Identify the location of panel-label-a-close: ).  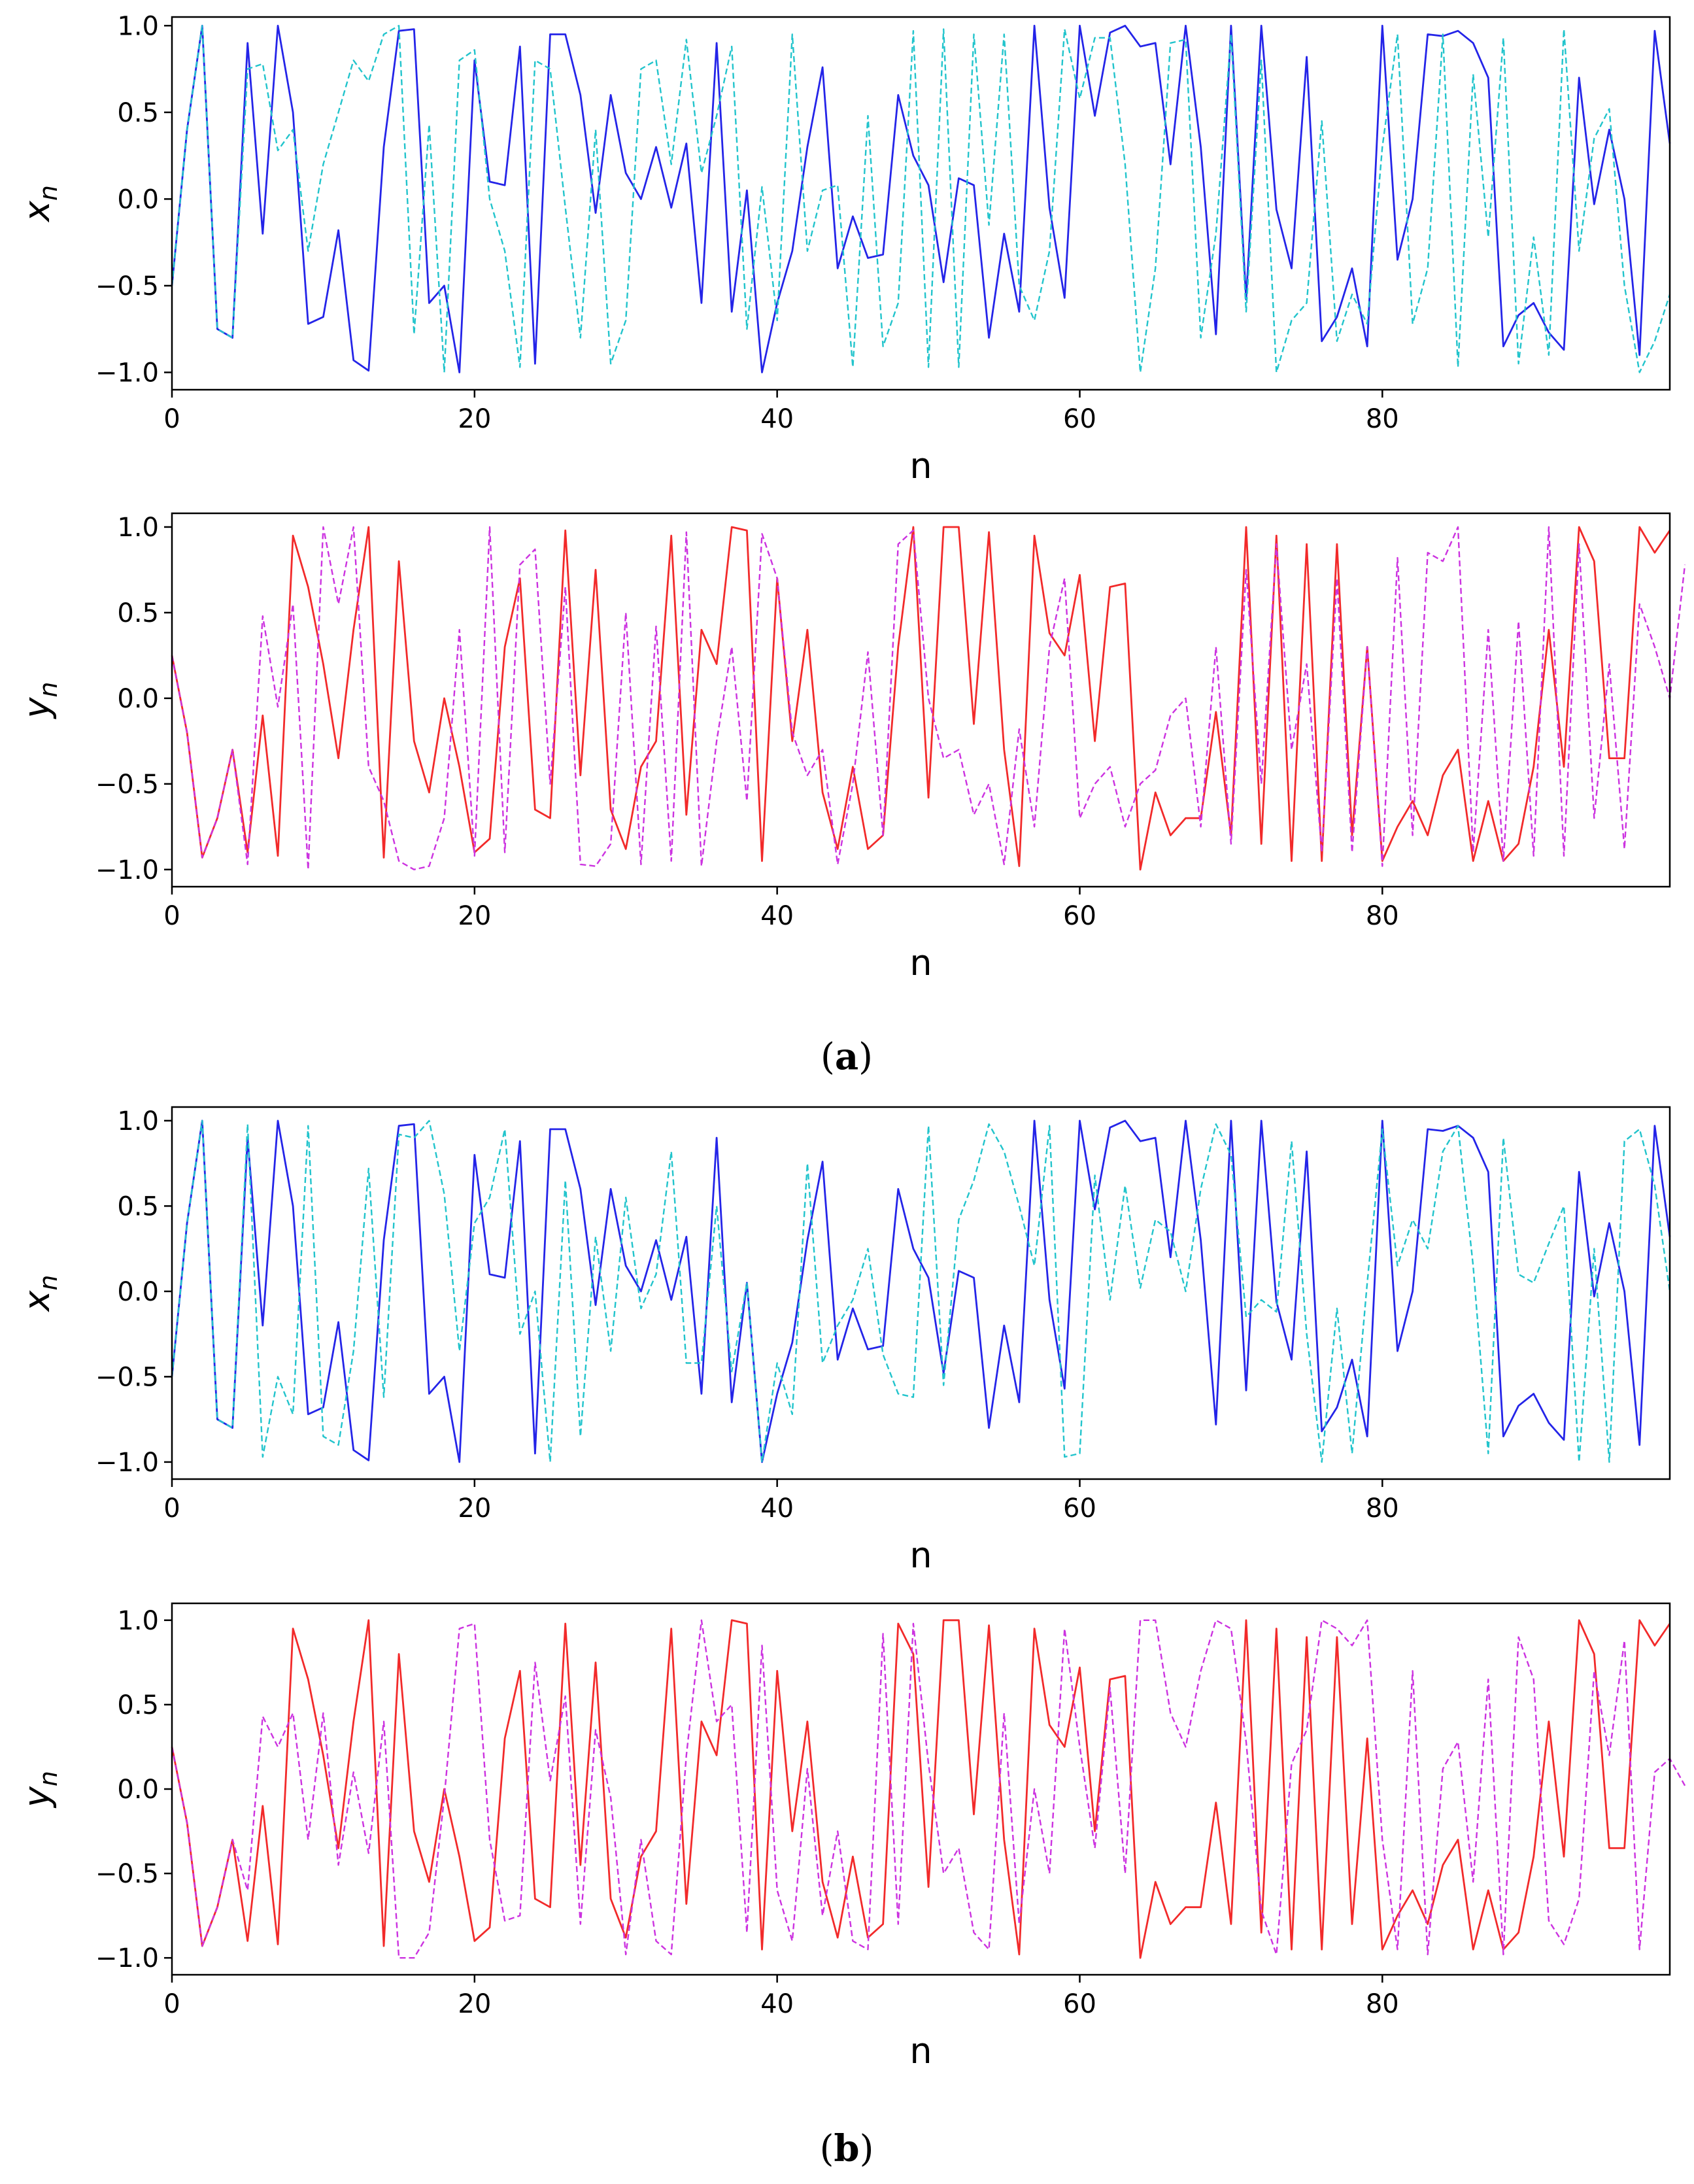
(866, 1057).